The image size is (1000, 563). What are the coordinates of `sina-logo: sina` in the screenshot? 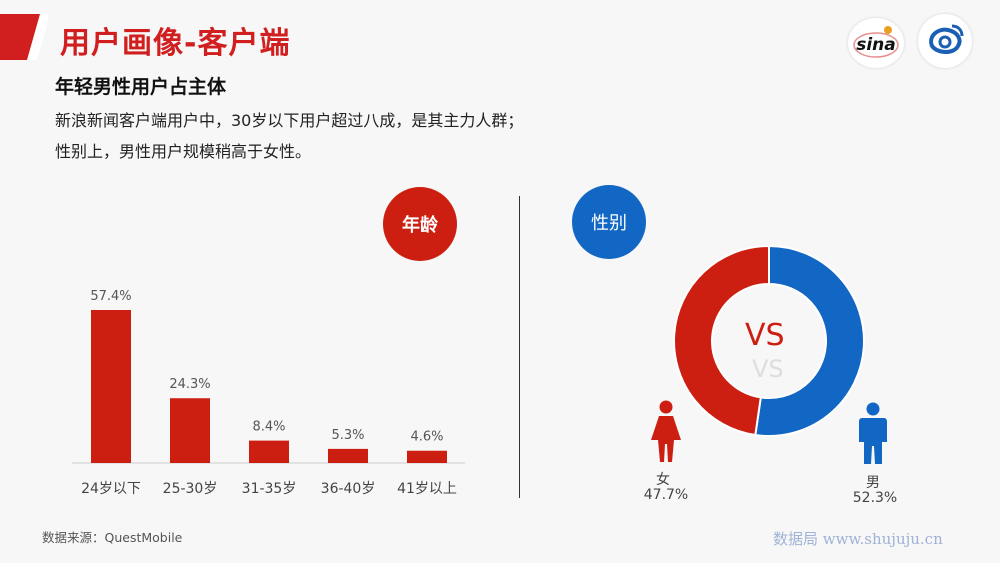 It's located at (876, 43).